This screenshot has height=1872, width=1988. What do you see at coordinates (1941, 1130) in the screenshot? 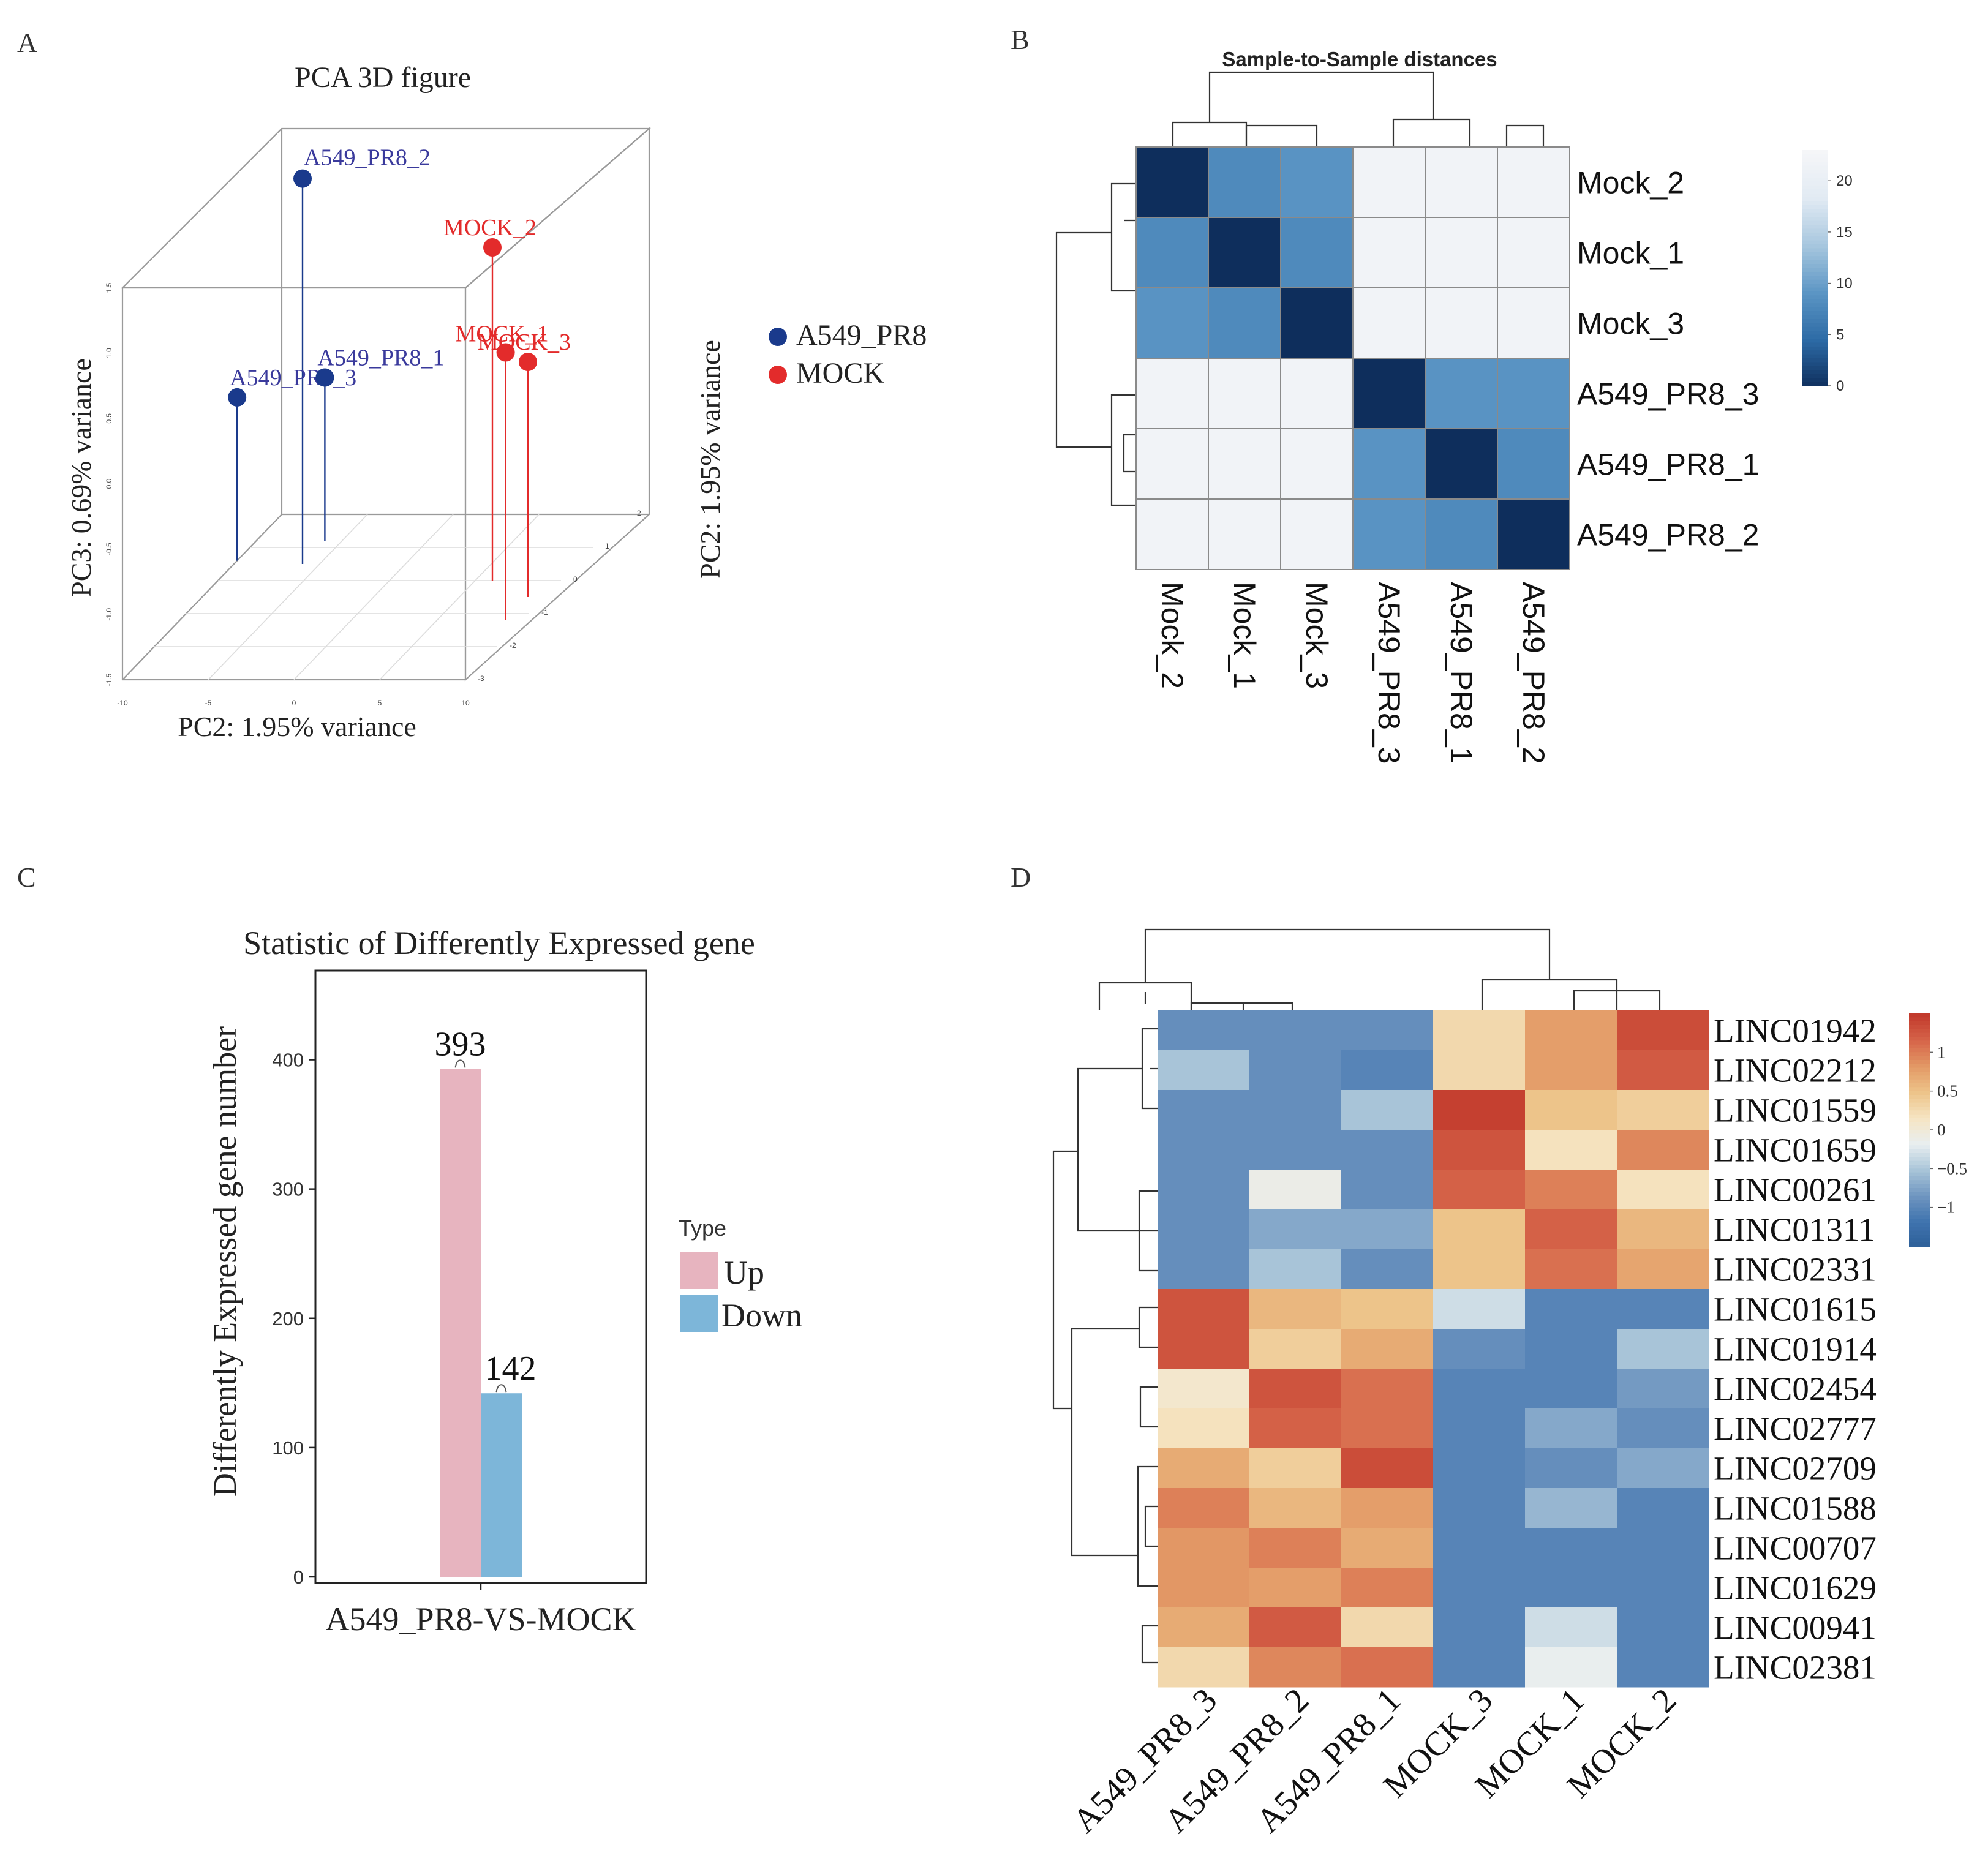
I see `linc-scale-label: 0` at bounding box center [1941, 1130].